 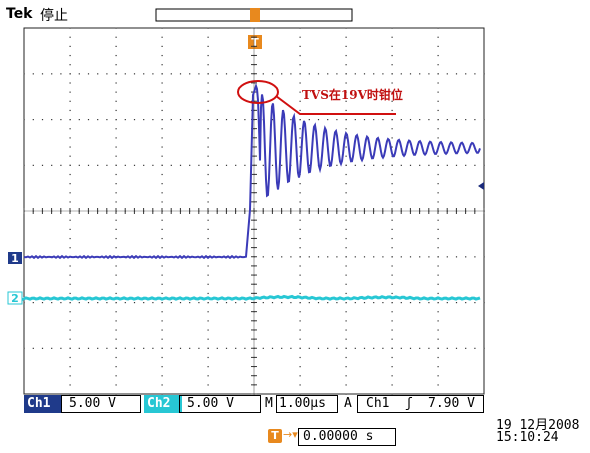 What do you see at coordinates (348, 403) in the screenshot?
I see `a-label: A` at bounding box center [348, 403].